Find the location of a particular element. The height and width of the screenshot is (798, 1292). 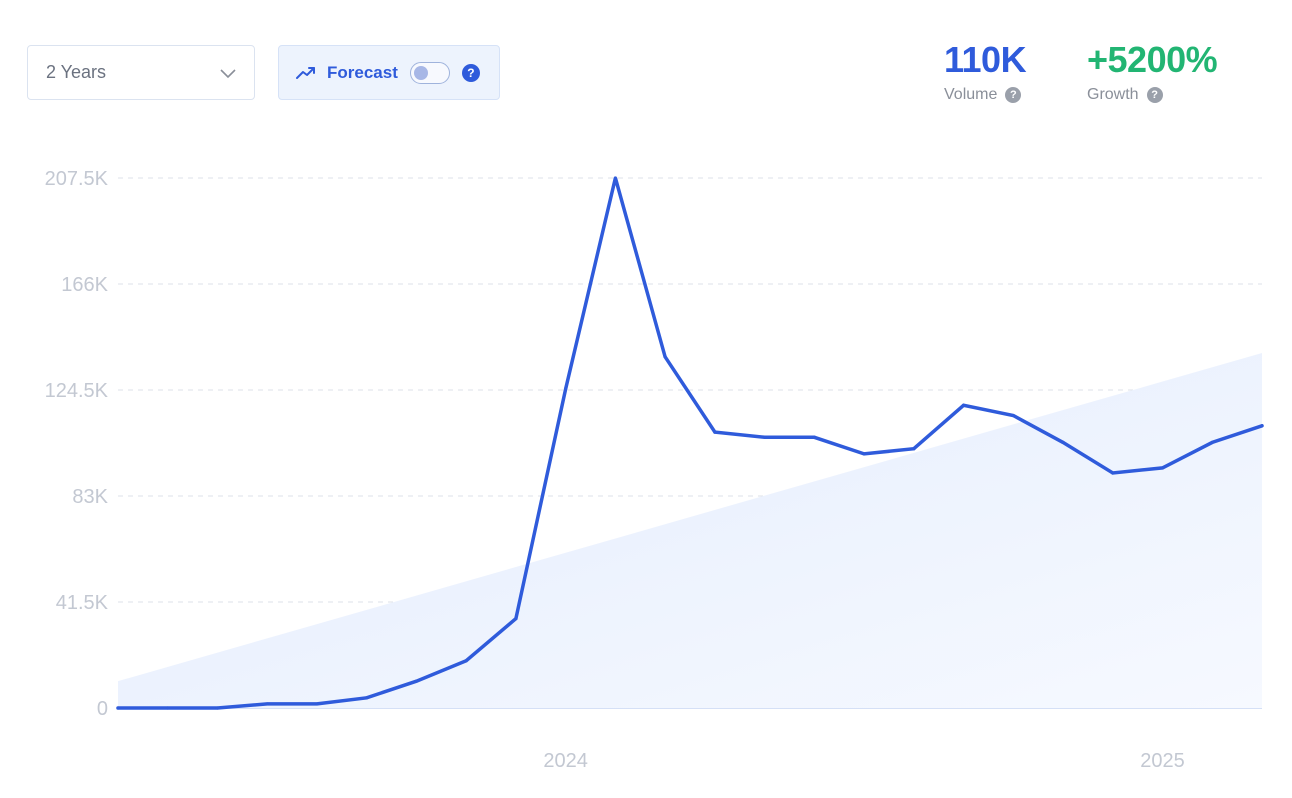

y-tick-label: 207.5K is located at coordinates (77, 179).